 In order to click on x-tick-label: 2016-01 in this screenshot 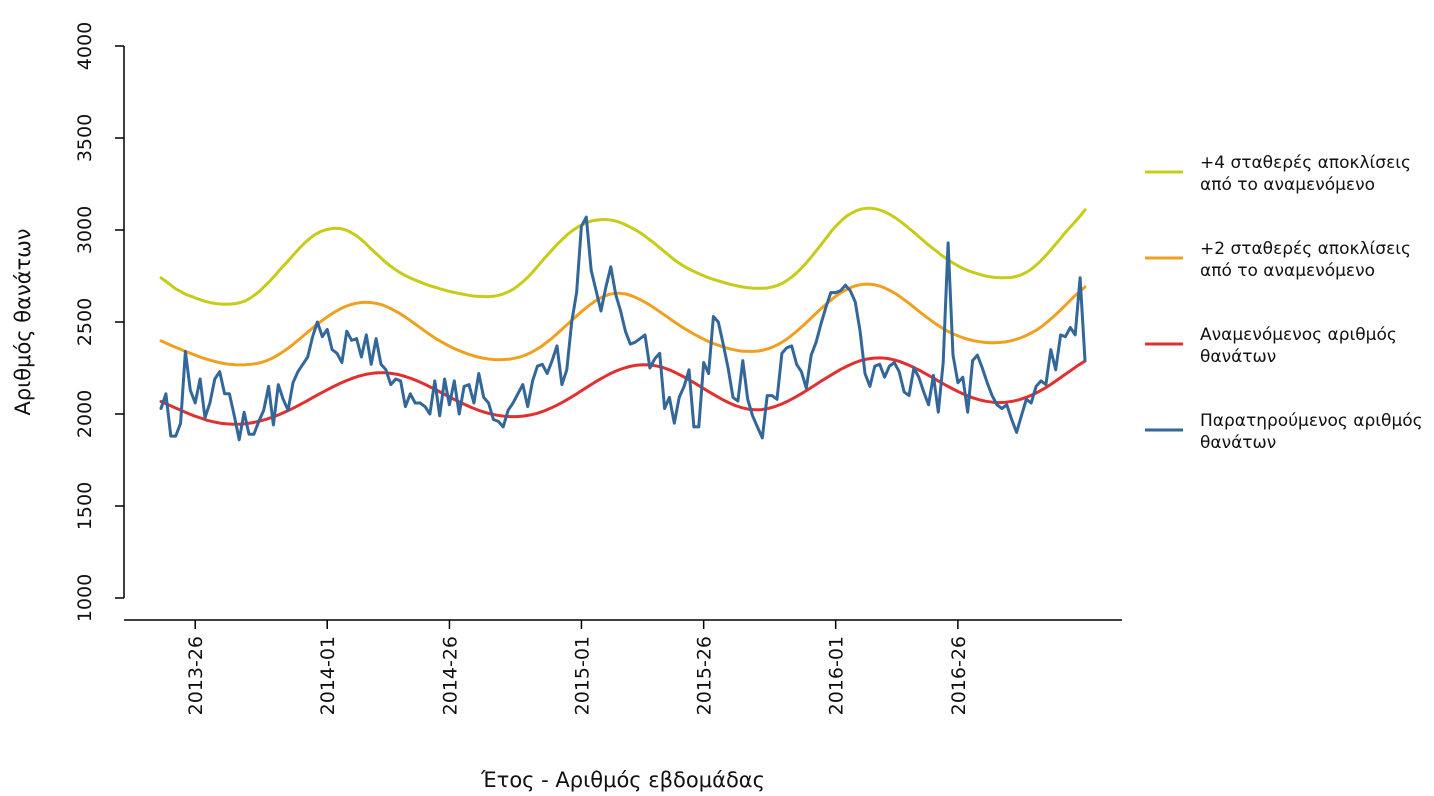, I will do `click(837, 675)`.